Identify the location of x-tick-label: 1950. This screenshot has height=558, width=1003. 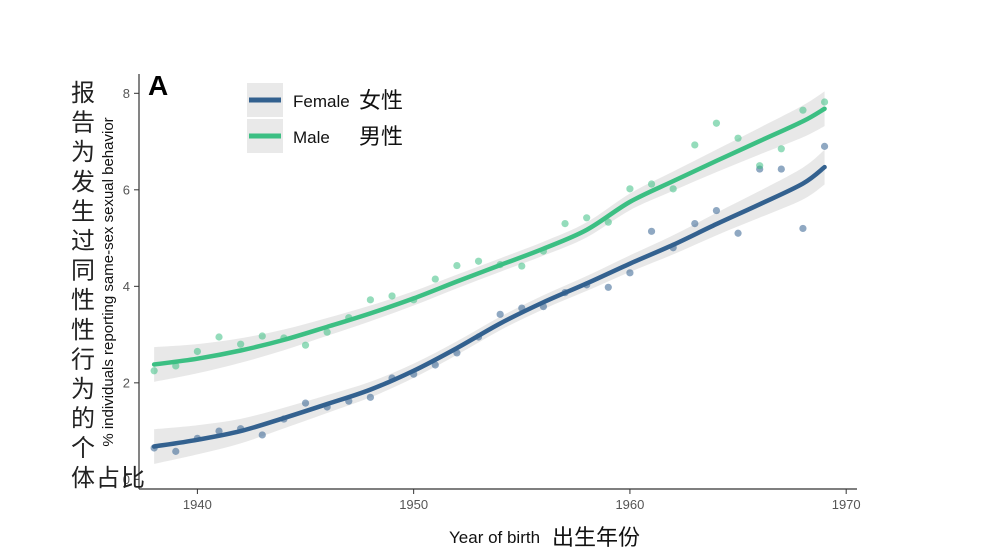
(413, 504).